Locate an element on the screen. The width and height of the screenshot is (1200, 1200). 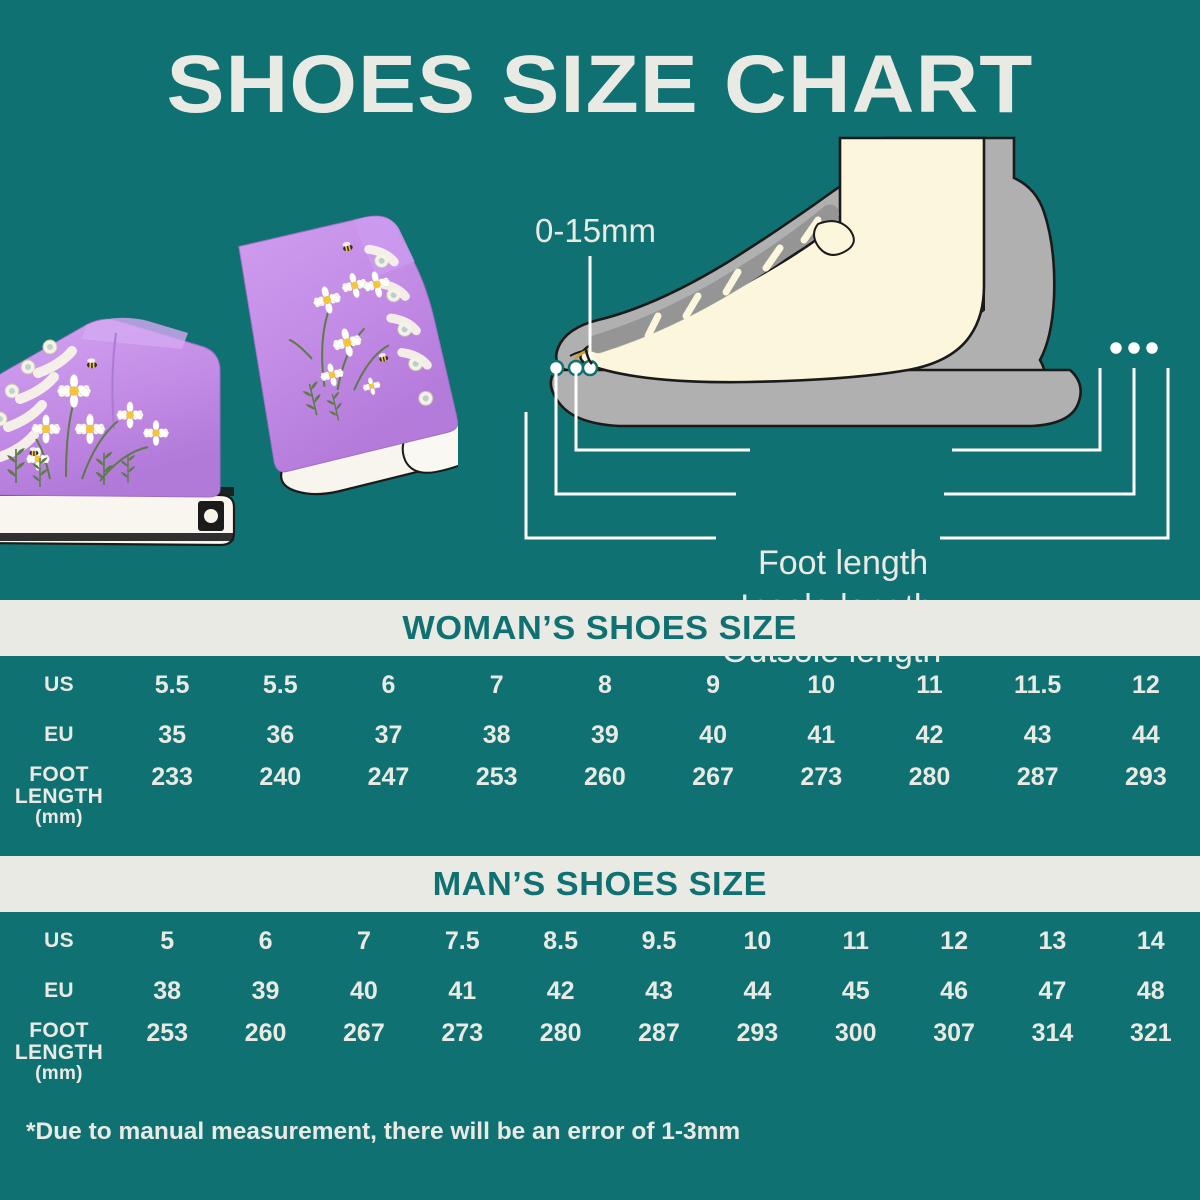
cell-eu-10: 47 is located at coordinates (1052, 990).